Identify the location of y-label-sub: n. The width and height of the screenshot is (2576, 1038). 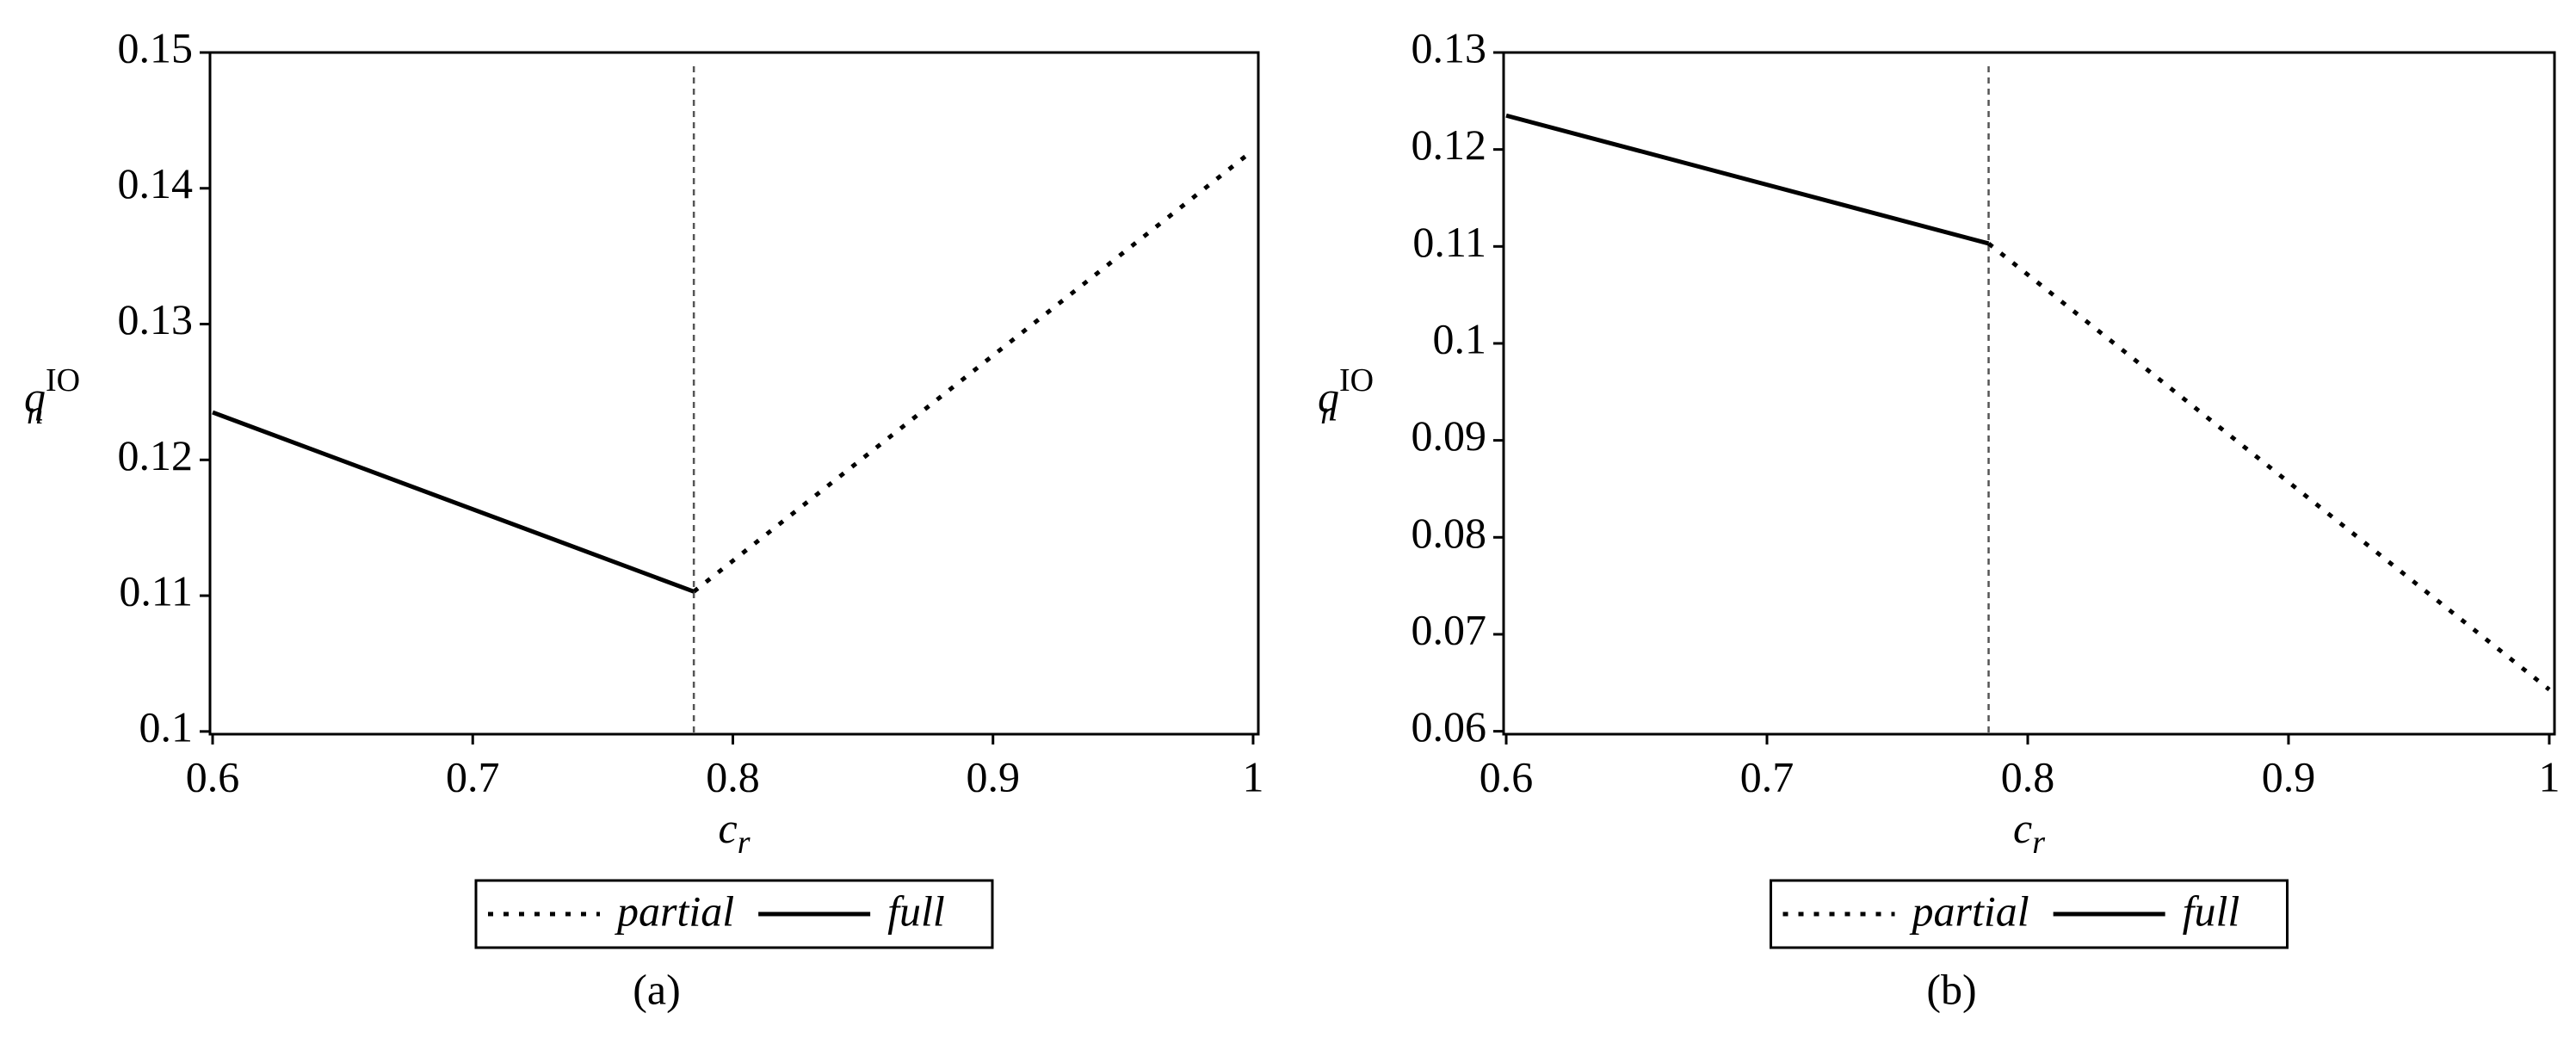
(35, 413).